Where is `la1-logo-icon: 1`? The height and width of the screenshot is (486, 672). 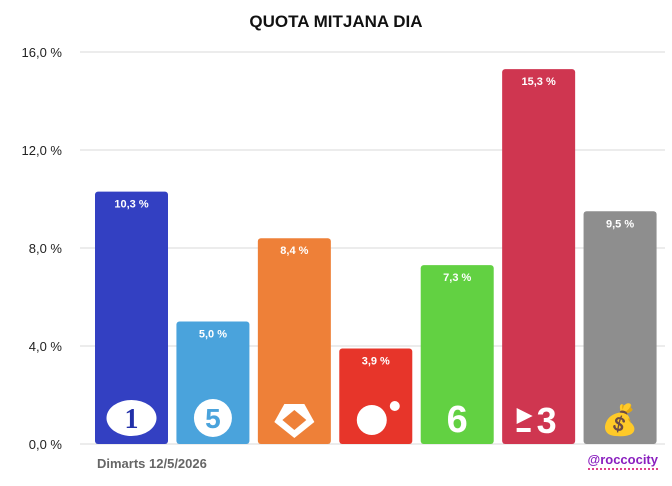
la1-logo-icon: 1 is located at coordinates (131, 418).